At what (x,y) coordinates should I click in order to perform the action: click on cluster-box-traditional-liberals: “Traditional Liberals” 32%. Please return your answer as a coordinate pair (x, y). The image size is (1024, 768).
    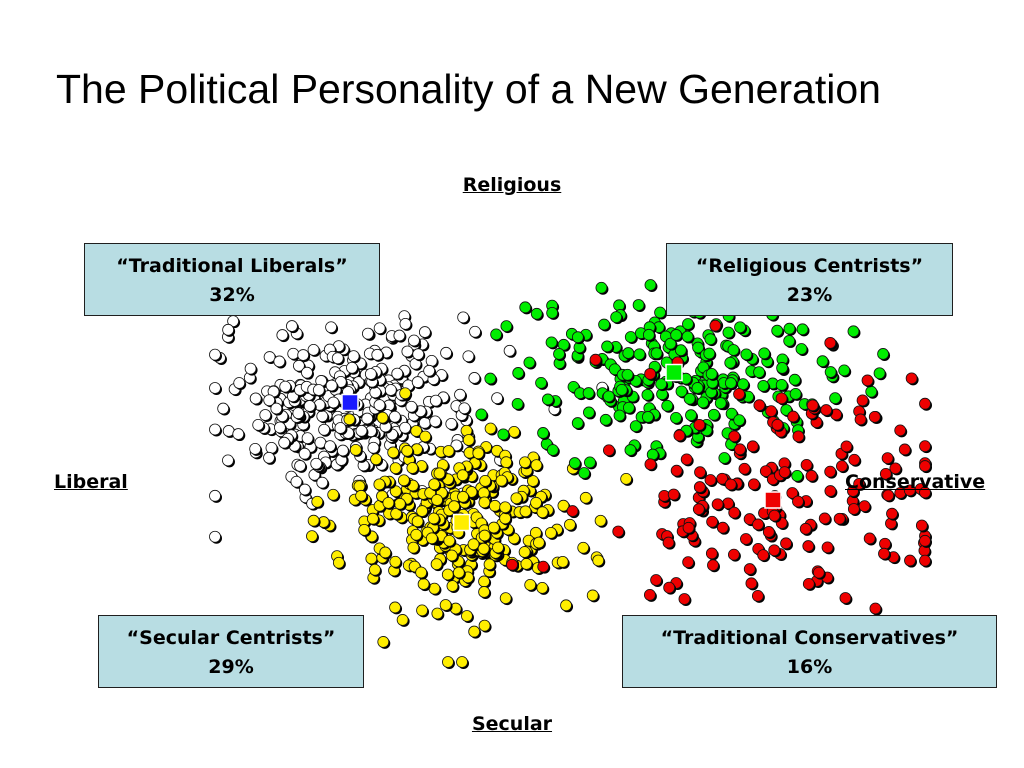
    Looking at the image, I should click on (232, 279).